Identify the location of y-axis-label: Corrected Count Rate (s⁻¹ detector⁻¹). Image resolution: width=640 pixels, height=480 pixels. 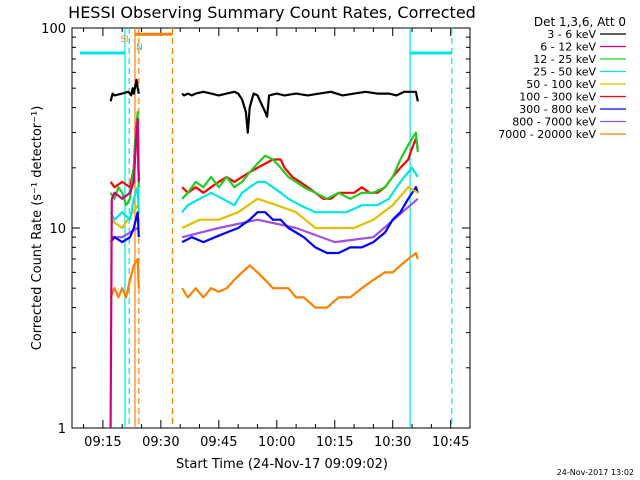
(37, 228).